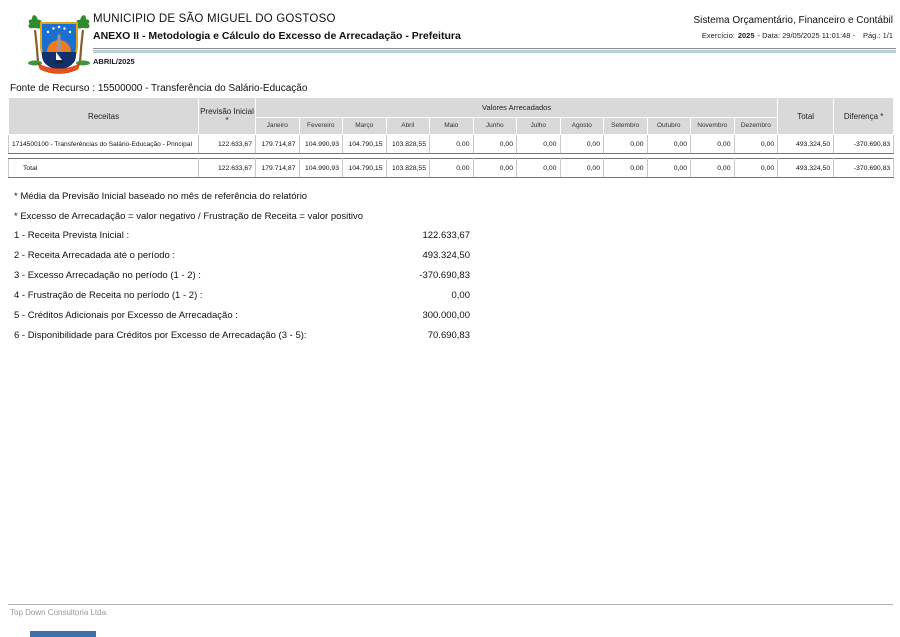 This screenshot has height=637, width=900. Describe the element at coordinates (494, 144) in the screenshot. I see `revenue-jun: 0,00` at that location.